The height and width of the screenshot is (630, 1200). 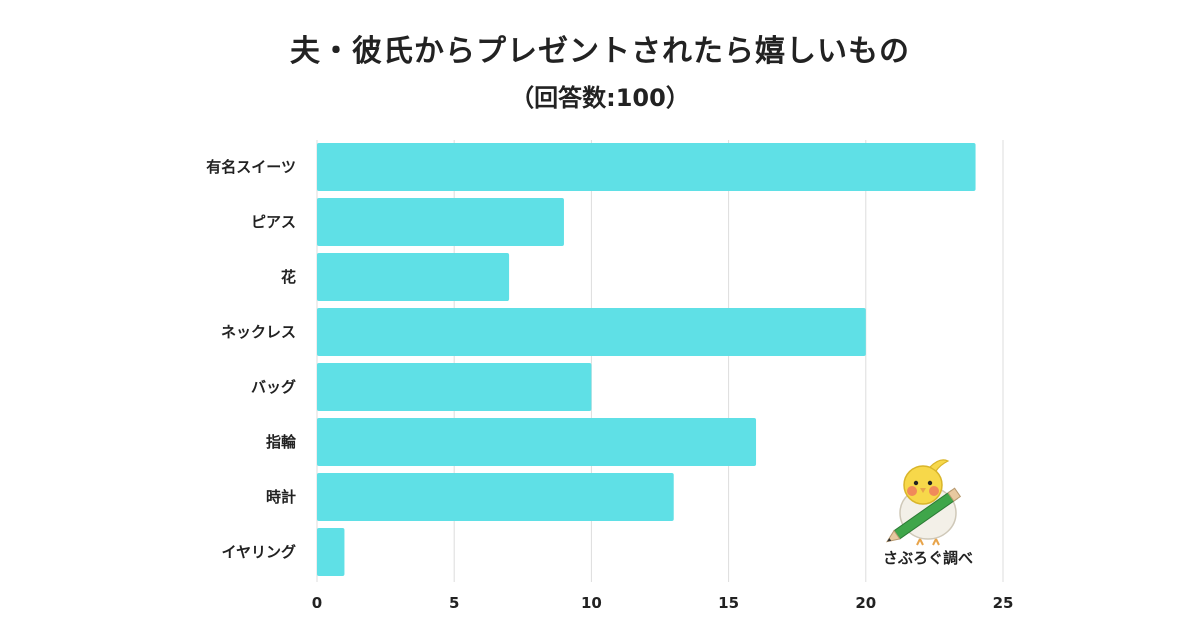 I want to click on brand-badge: さぶろぐ調べ, so click(x=928, y=515).